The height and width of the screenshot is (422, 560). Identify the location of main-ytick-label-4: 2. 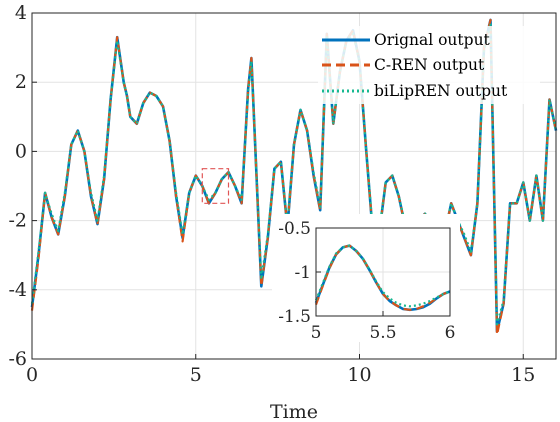
(21, 82).